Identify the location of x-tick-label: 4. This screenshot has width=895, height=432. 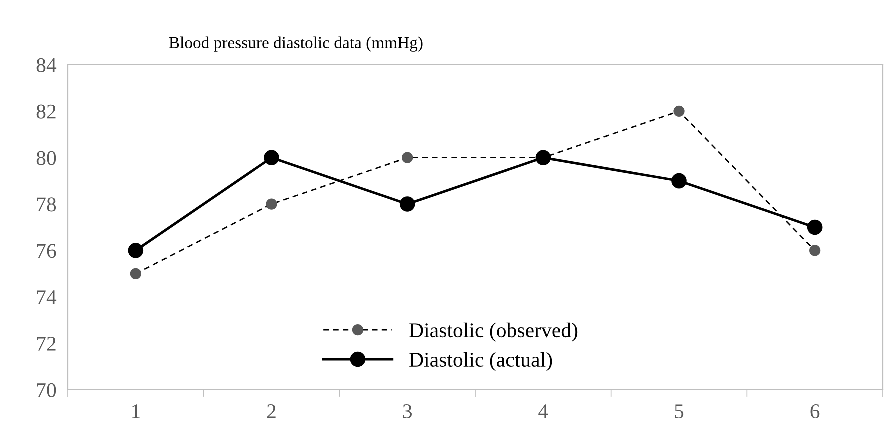
(543, 411).